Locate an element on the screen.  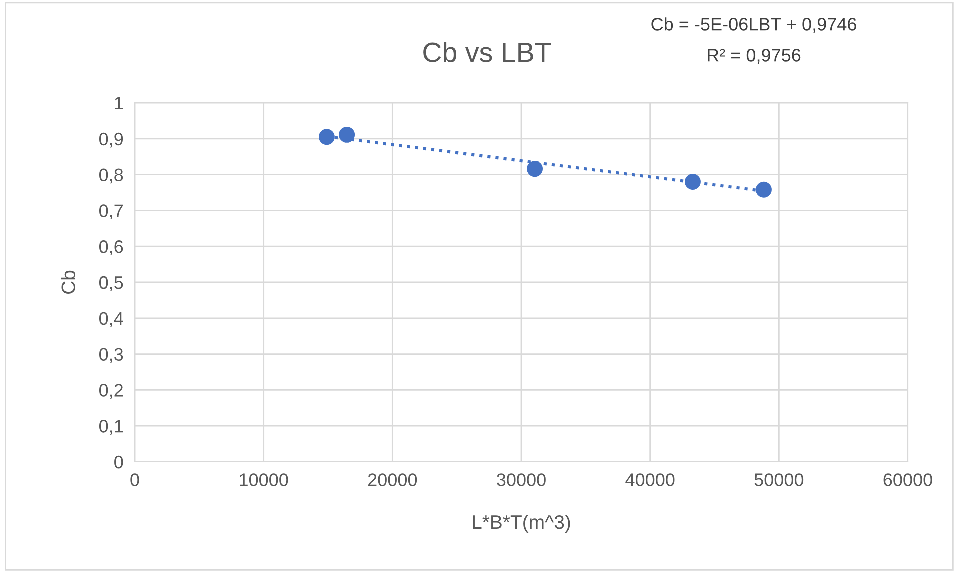
chart-title: Cb vs LBT is located at coordinates (488, 52).